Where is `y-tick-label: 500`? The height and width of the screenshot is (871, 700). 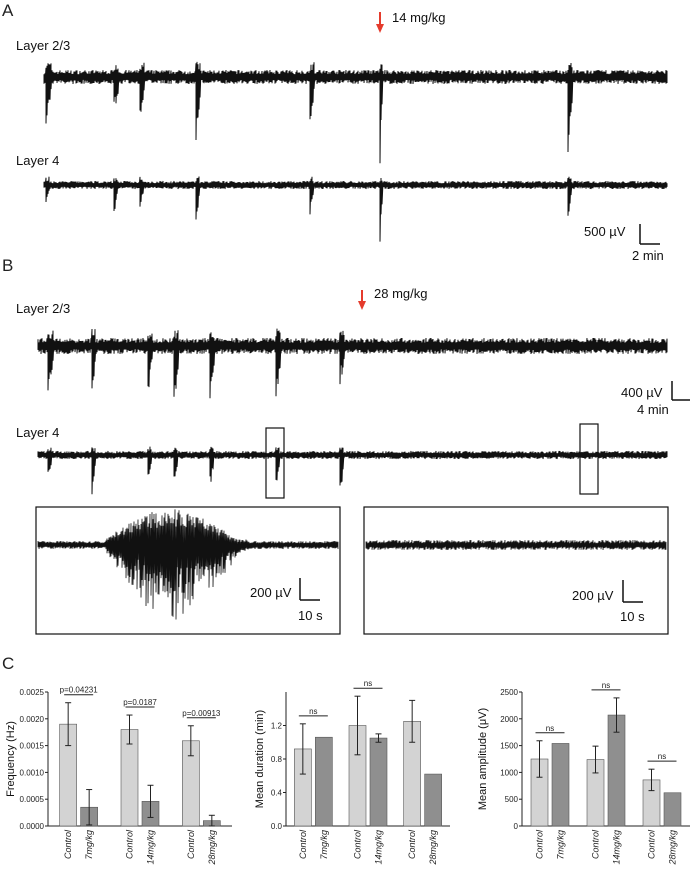 y-tick-label: 500 is located at coordinates (512, 799).